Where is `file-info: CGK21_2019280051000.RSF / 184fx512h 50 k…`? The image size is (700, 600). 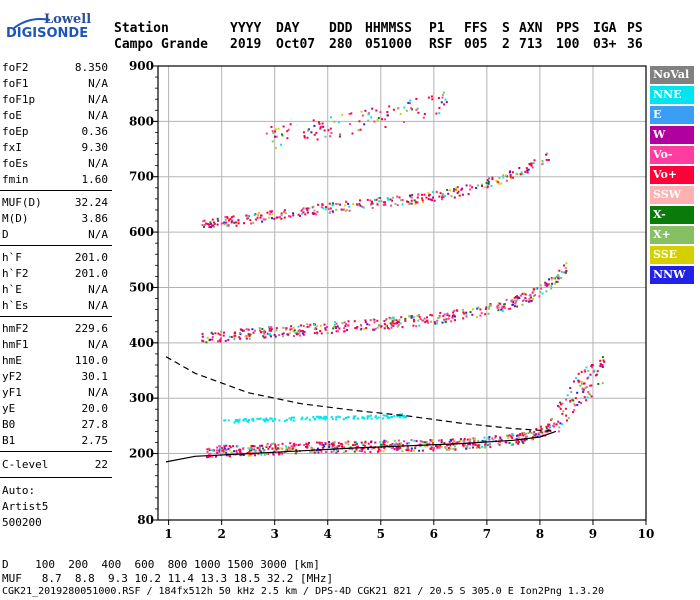
file-info: CGK21_2019280051000.RSF / 184fx512h 50 k… is located at coordinates (303, 591).